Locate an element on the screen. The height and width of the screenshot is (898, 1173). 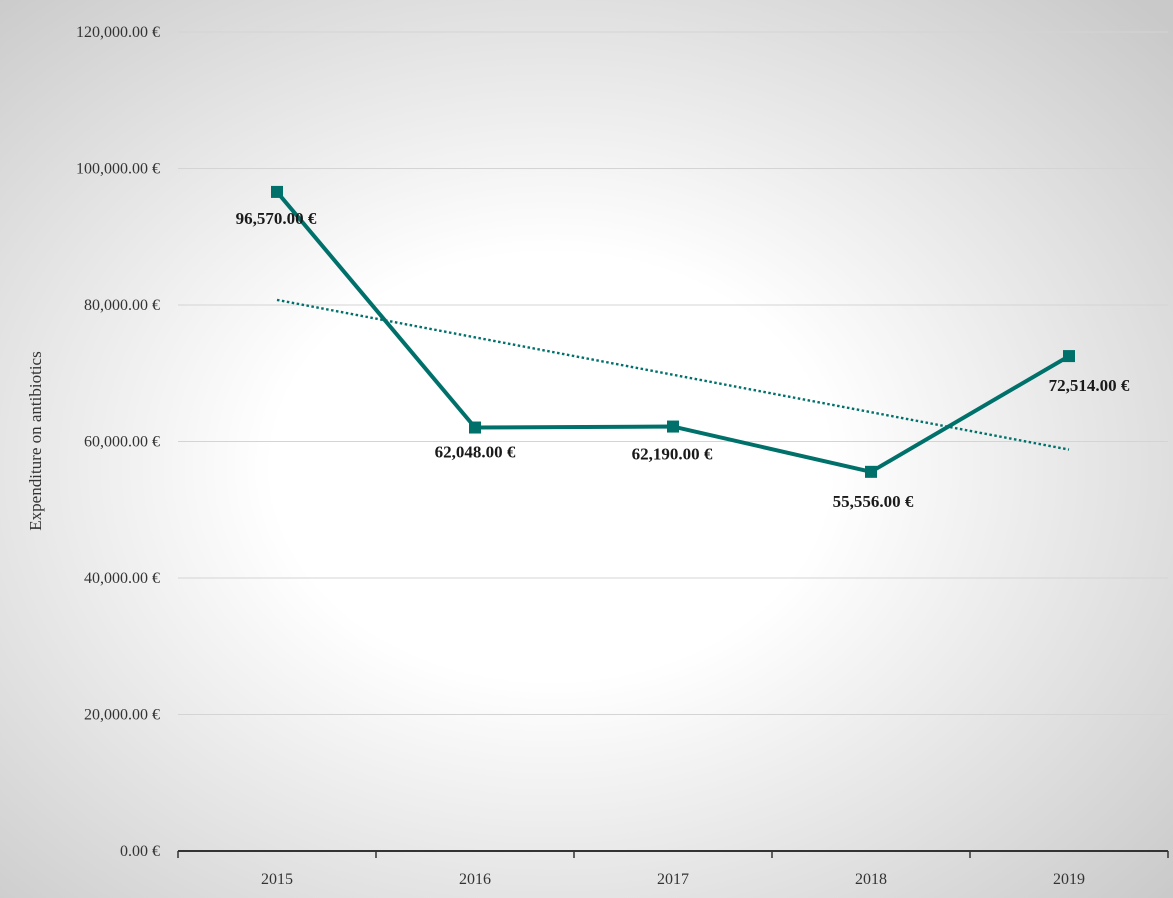
y-tick-label: 20,000.00 € is located at coordinates (122, 715).